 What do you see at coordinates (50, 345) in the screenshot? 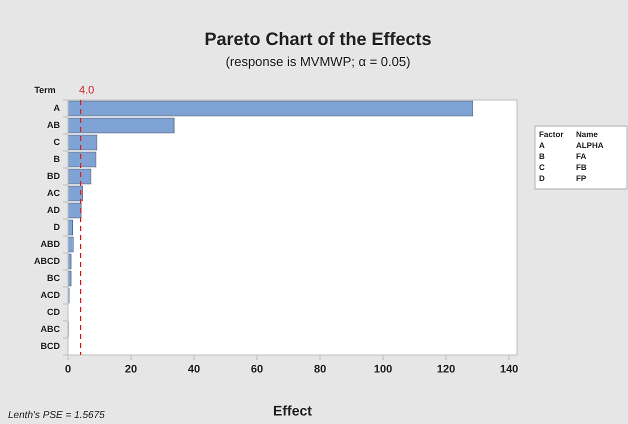
I see `y-tick-label: BCD` at bounding box center [50, 345].